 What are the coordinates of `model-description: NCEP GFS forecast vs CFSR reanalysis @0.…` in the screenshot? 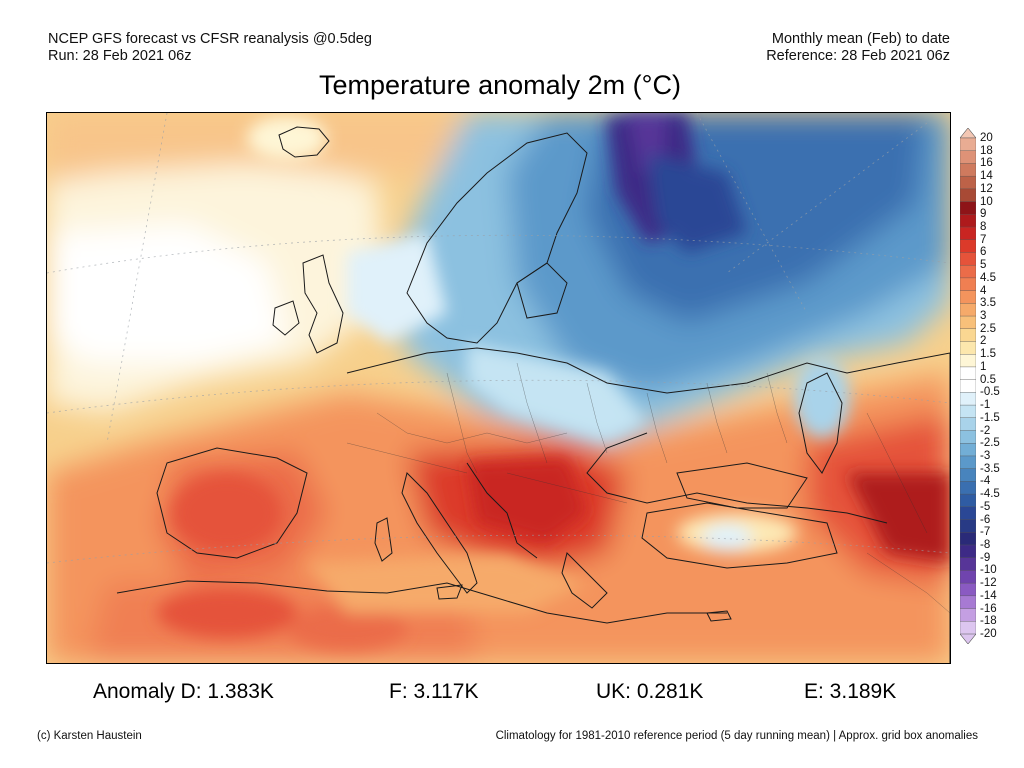 It's located at (210, 39).